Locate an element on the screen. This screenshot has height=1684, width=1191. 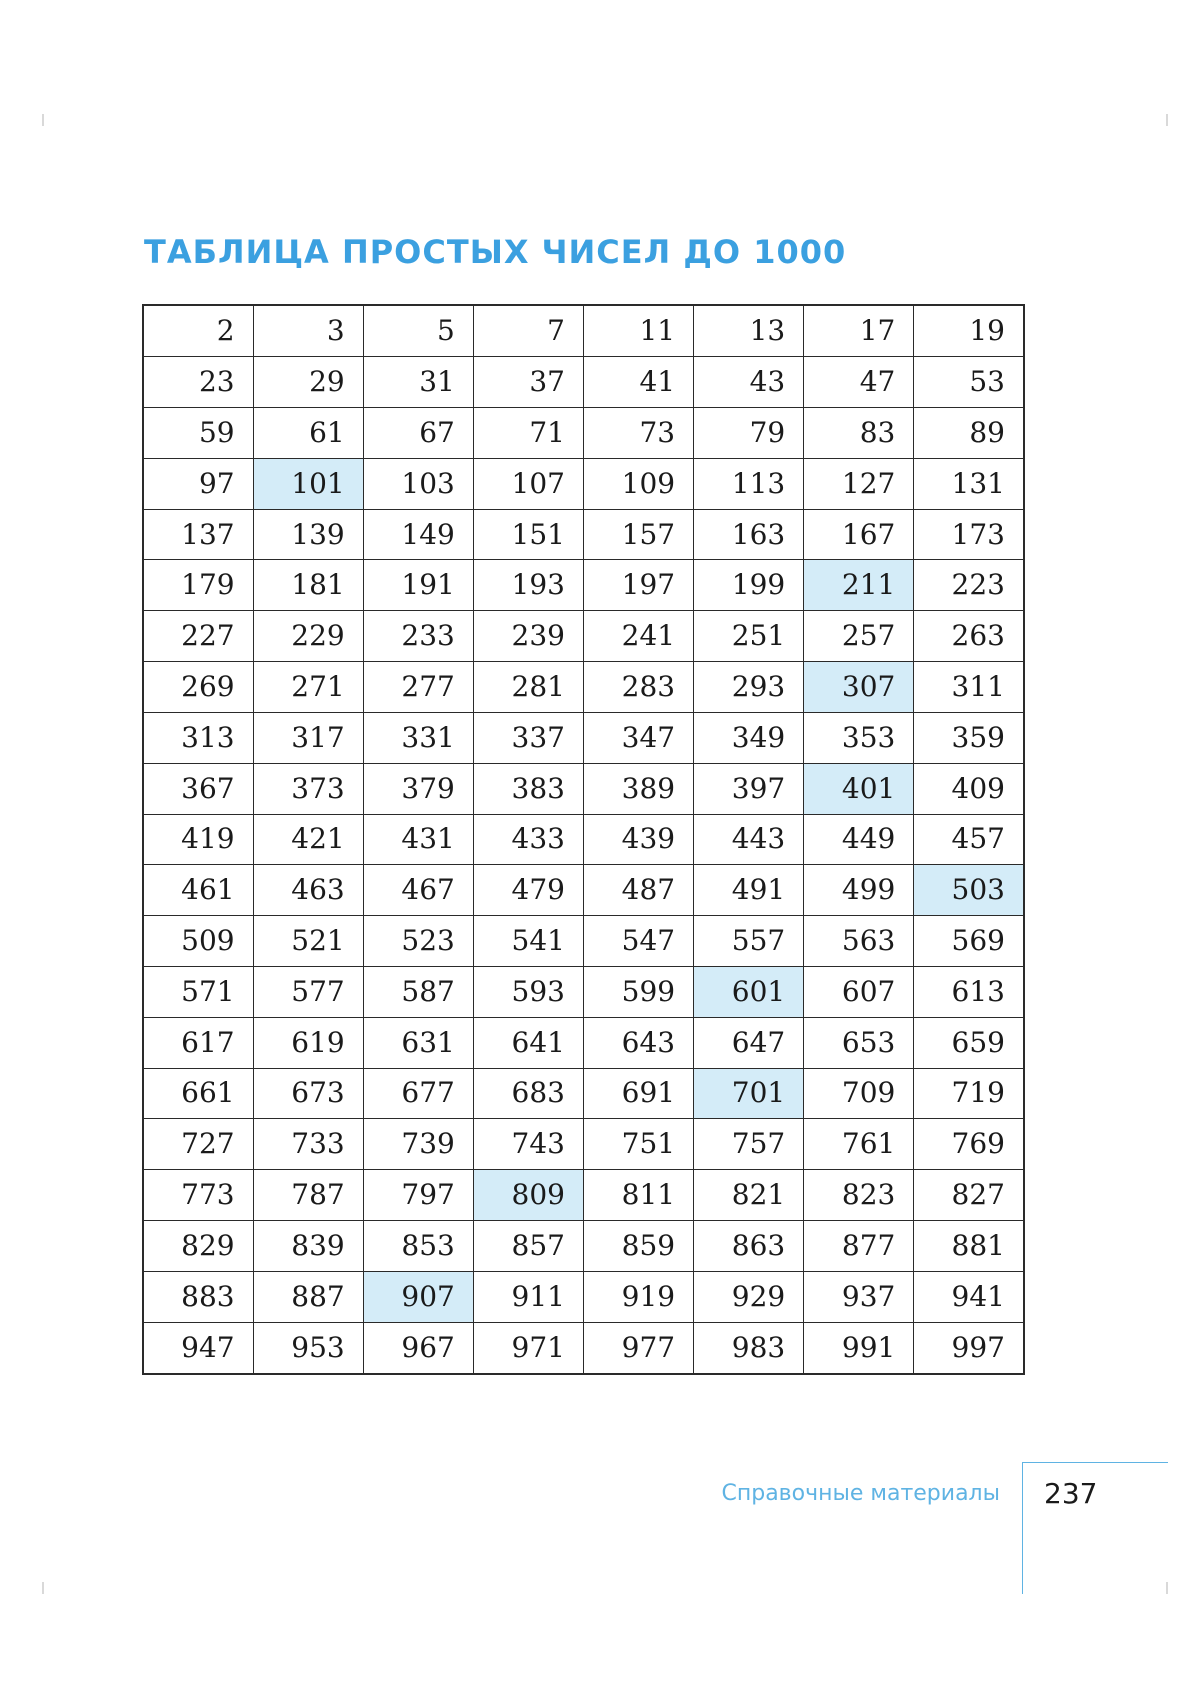
table-cell: 97 is located at coordinates (198, 483).